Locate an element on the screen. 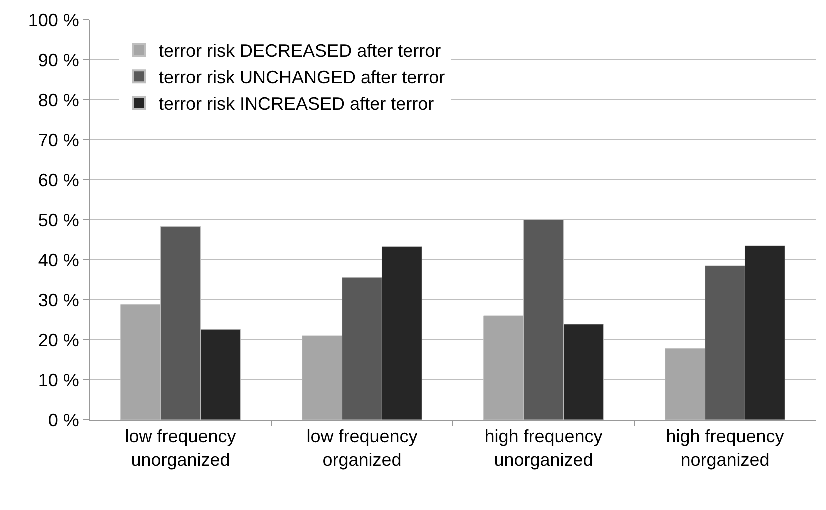 This screenshot has height=510, width=826. y-tick-label: 40 % is located at coordinates (59, 260).